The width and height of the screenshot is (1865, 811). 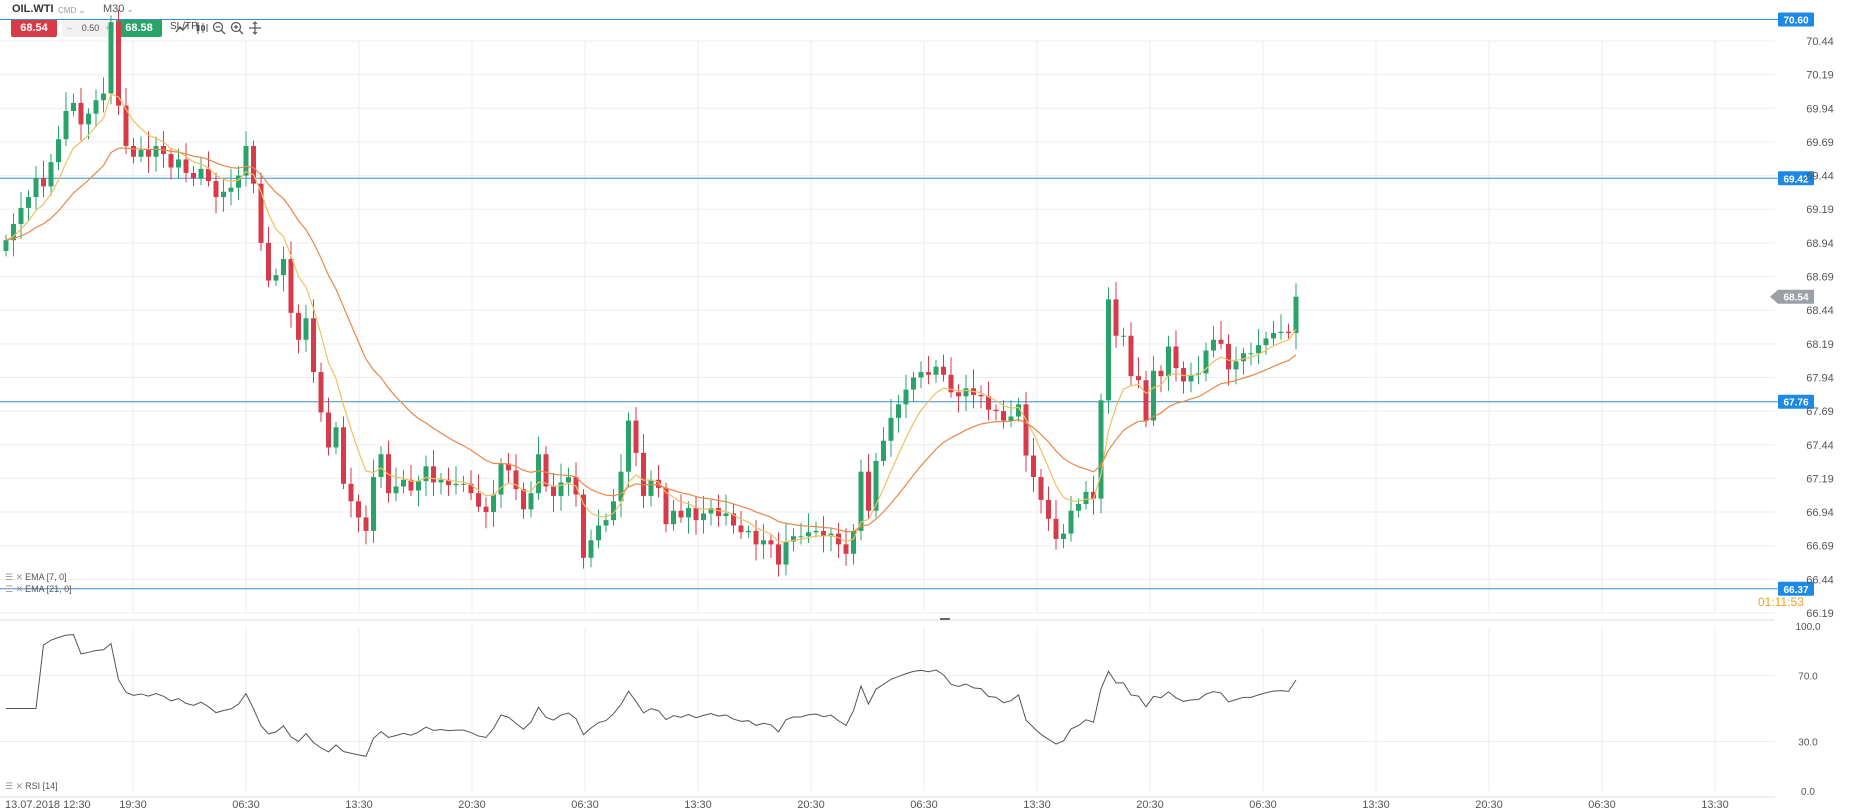 What do you see at coordinates (1820, 109) in the screenshot?
I see `price-tick-label: 69.94` at bounding box center [1820, 109].